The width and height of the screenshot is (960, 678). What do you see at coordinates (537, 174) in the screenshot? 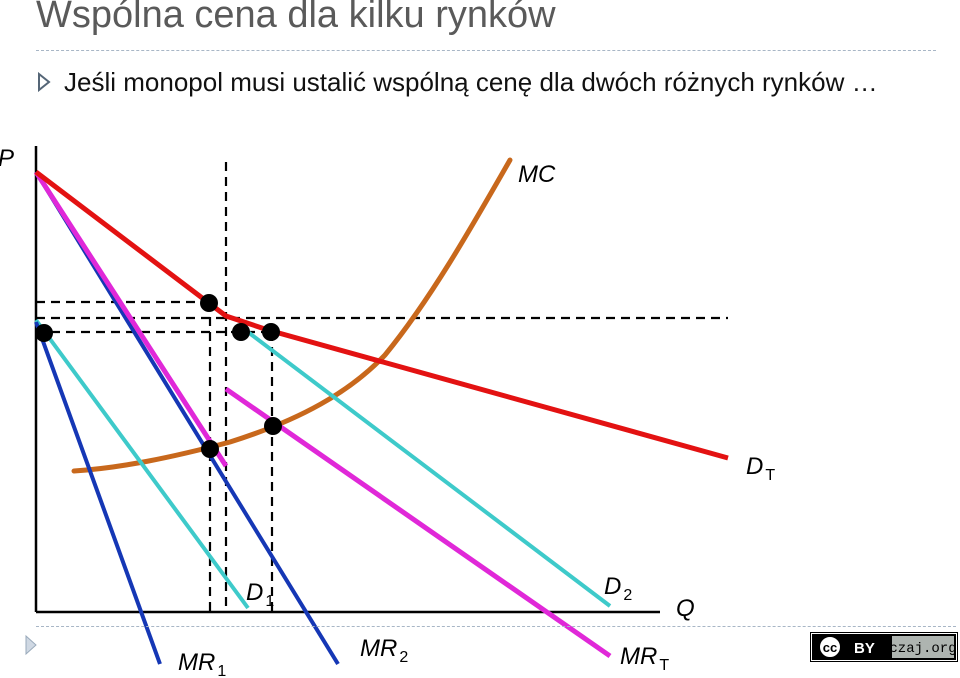
I see `mc-label: MC` at bounding box center [537, 174].